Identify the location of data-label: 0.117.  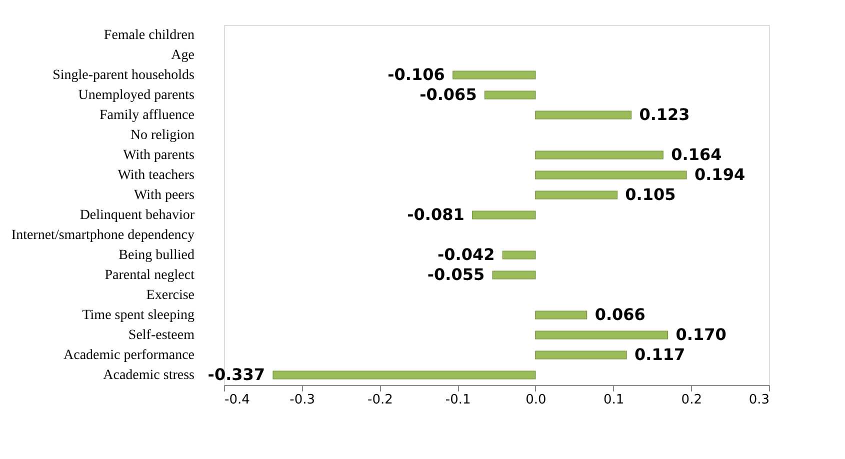
(660, 354).